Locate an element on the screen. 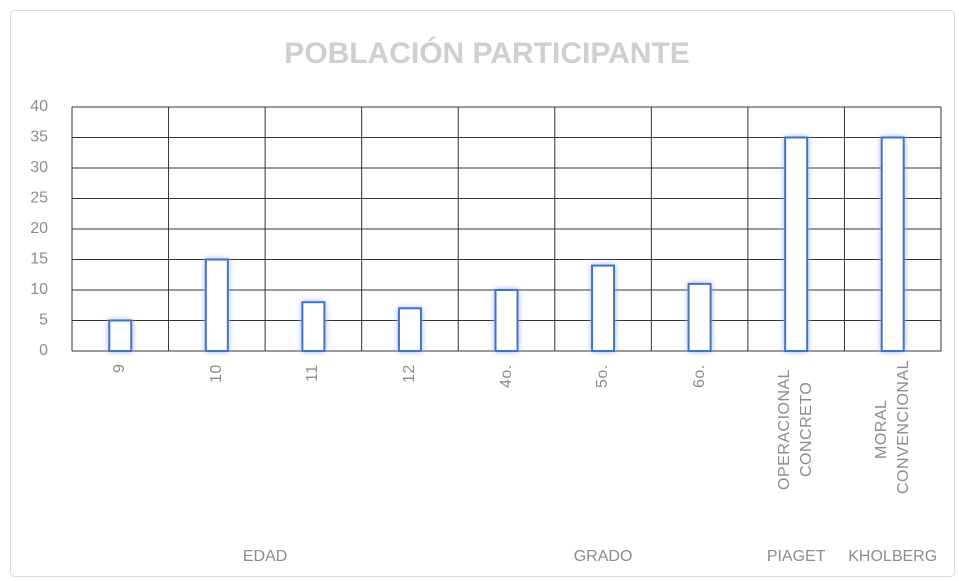 The image size is (959, 581). x-tick-label-box: 12 is located at coordinates (410, 444).